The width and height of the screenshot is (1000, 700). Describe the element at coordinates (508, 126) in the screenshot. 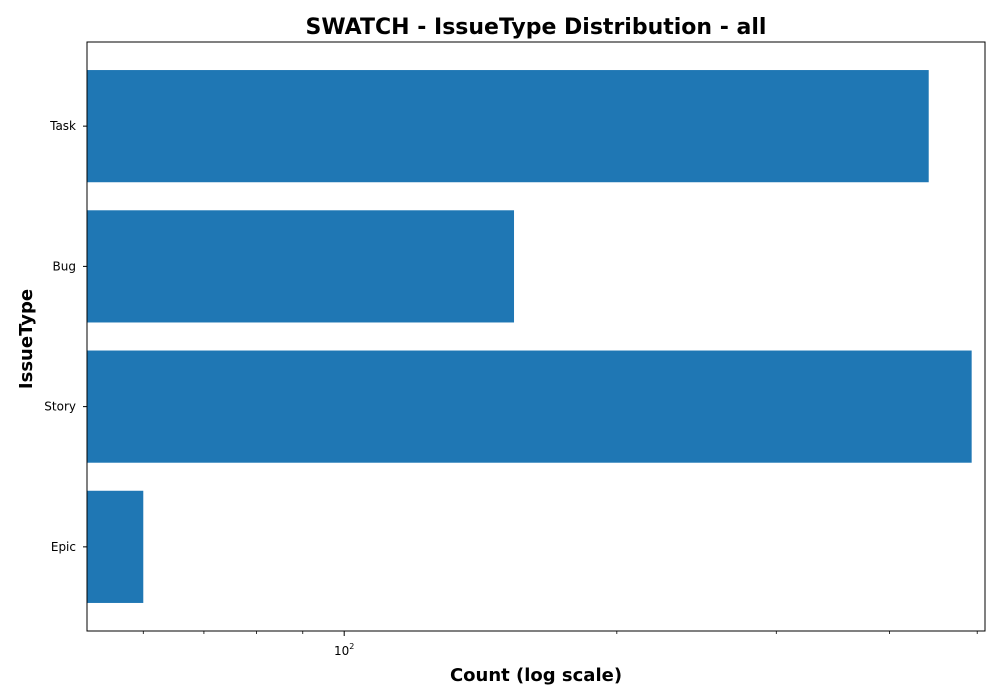

I see `bar-task` at that location.